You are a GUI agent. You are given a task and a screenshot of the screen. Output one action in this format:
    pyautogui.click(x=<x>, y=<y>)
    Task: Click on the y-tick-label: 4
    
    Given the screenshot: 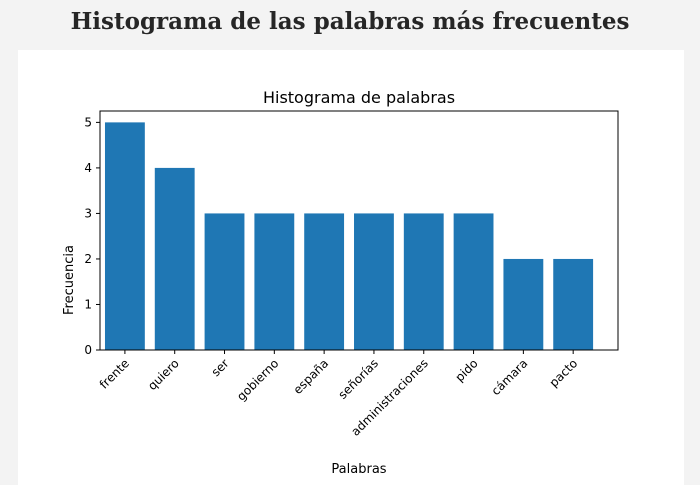 What is the action you would take?
    pyautogui.click(x=88, y=168)
    